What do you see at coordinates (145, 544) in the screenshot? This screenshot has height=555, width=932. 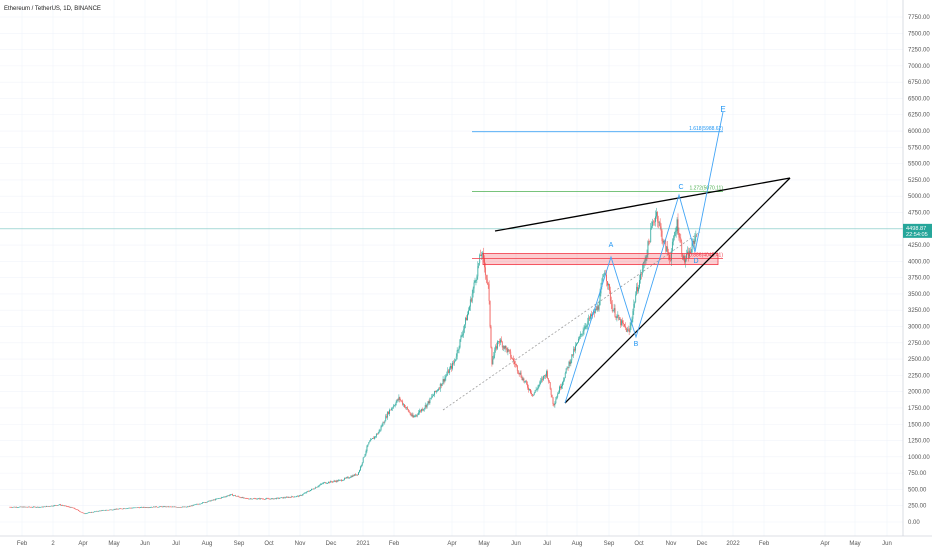 I see `time-tick-label: Jun` at bounding box center [145, 544].